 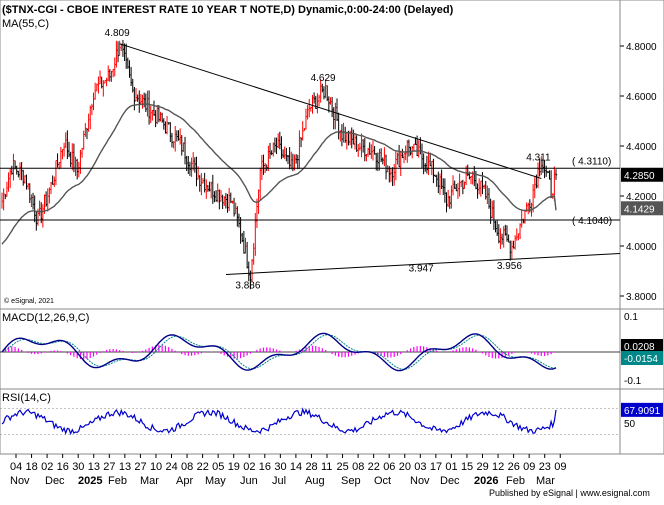 I want to click on x-day-label: 23, so click(x=545, y=467).